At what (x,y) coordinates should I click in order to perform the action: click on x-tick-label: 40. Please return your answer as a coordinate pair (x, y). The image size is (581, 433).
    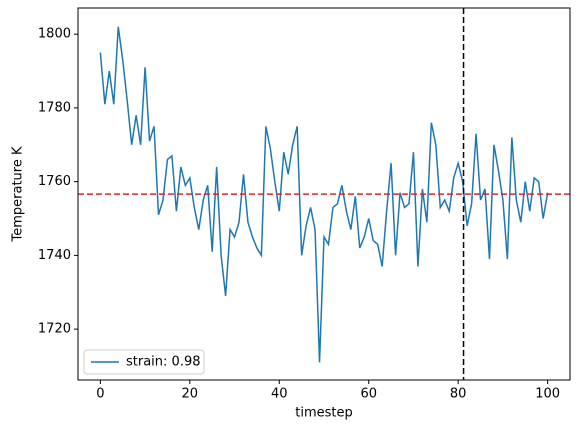
    Looking at the image, I should click on (279, 394).